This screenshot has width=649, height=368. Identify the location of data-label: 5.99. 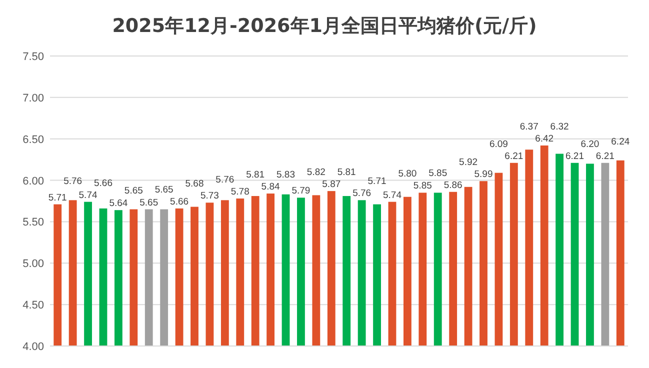
(483, 174).